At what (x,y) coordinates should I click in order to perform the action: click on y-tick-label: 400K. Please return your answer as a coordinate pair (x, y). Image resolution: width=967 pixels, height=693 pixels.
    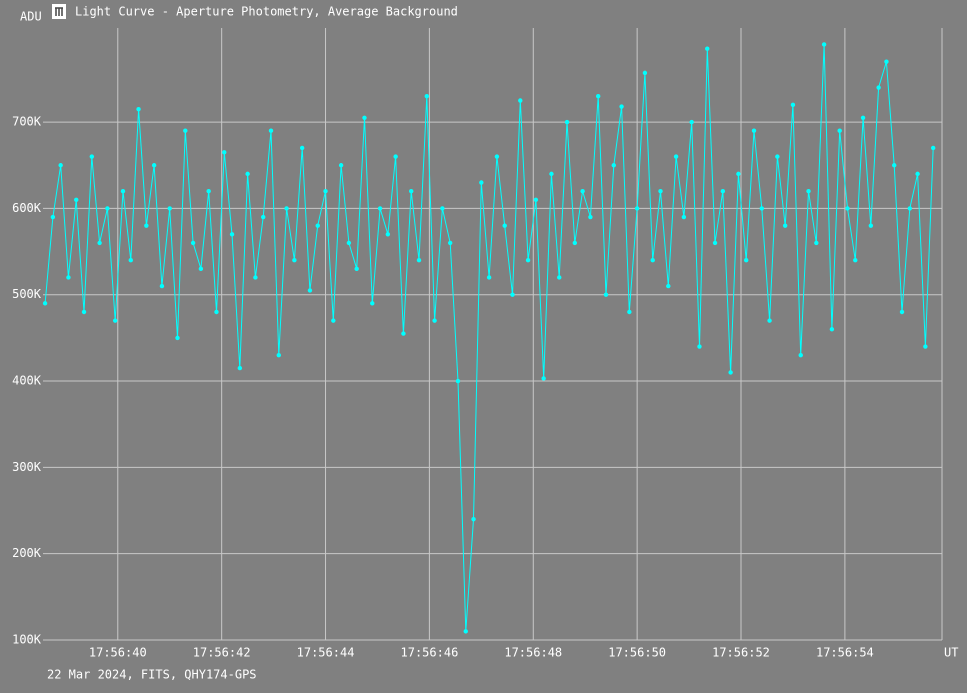
    Looking at the image, I should click on (27, 381).